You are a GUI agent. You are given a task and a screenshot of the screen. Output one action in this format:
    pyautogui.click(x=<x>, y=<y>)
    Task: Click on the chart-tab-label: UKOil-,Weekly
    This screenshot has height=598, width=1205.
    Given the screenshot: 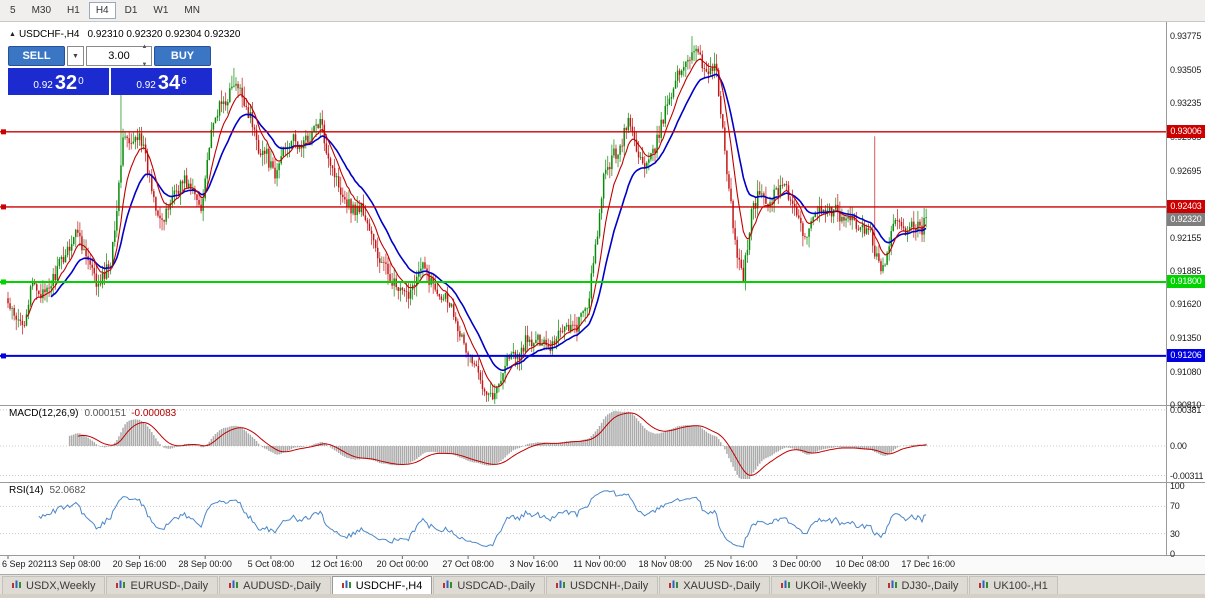 What is the action you would take?
    pyautogui.click(x=831, y=585)
    